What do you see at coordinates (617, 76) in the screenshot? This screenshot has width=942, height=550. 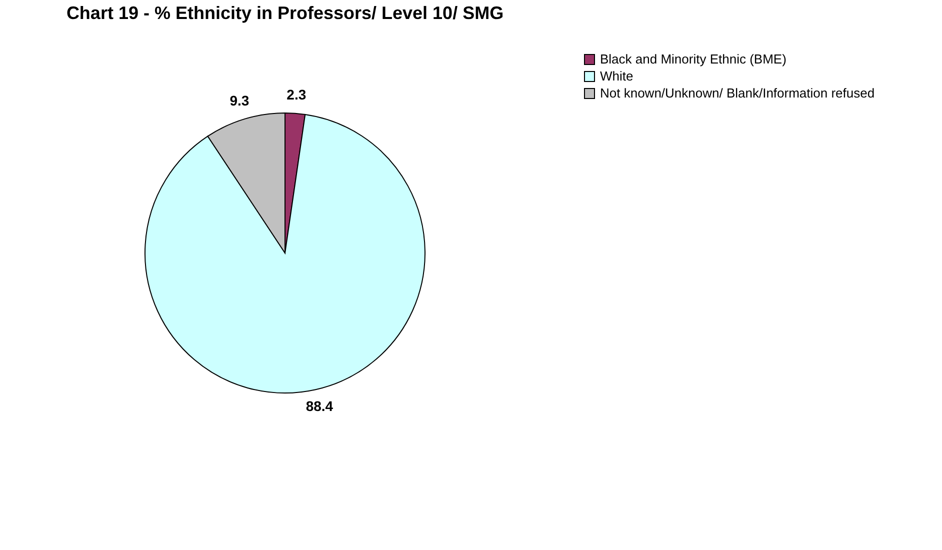 I see `legend-label: White` at bounding box center [617, 76].